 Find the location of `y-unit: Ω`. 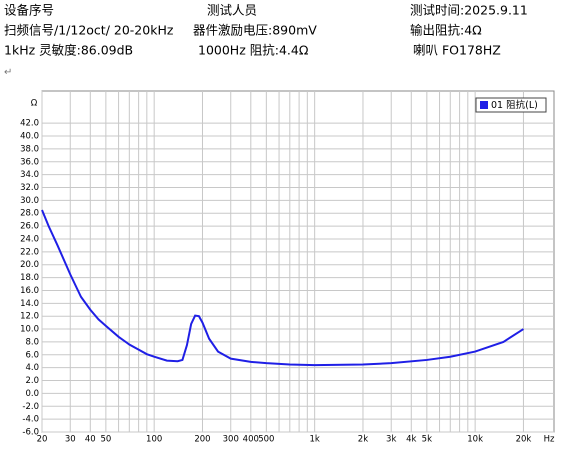

y-unit: Ω is located at coordinates (34, 104).